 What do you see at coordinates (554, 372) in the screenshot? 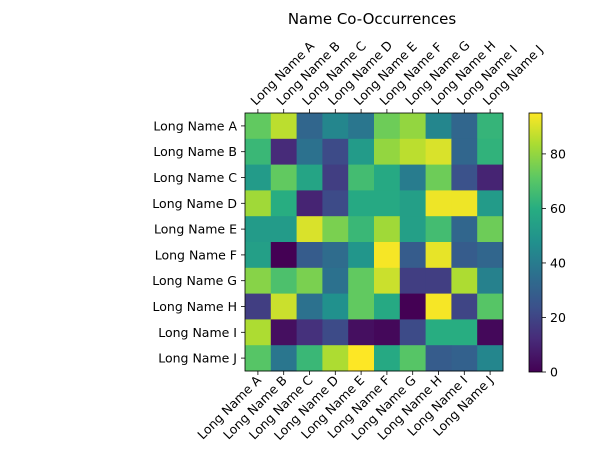
I see `colorbar-tick-label: 0` at bounding box center [554, 372].